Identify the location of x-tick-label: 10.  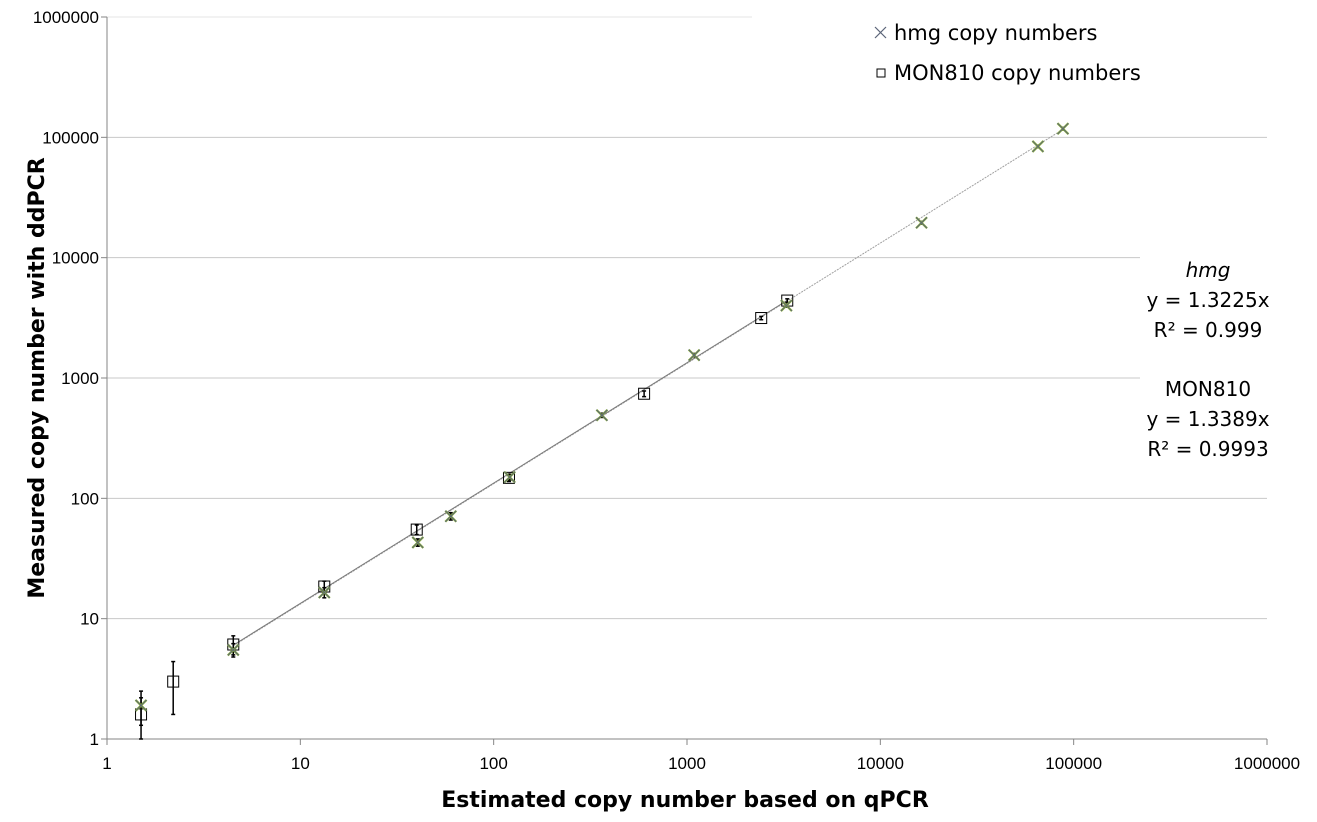
(300, 763).